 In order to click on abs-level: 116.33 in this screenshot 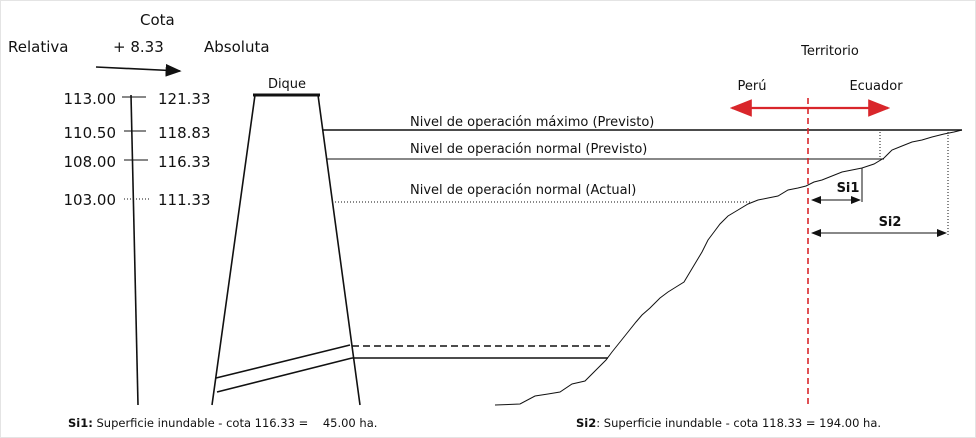, I will do `click(184, 162)`.